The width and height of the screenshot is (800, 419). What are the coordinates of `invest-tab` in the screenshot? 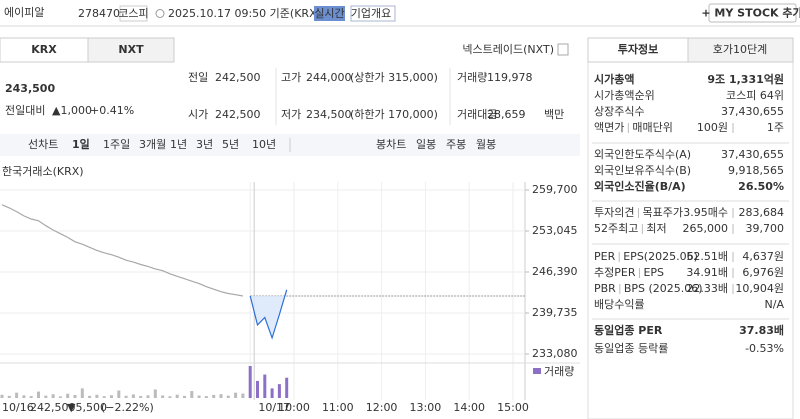 It's located at (638, 50).